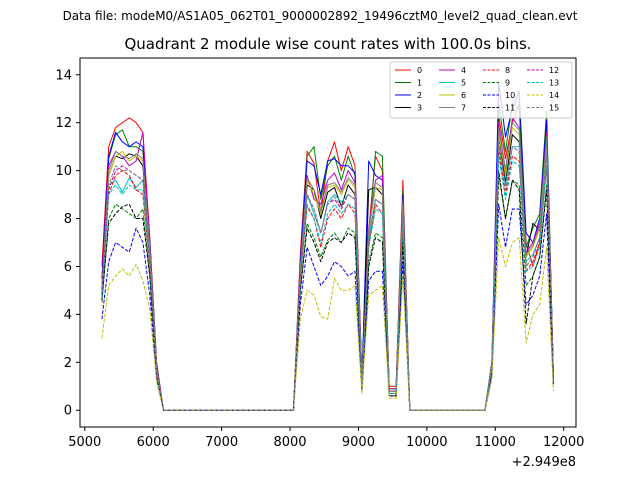 The image size is (640, 480). I want to click on legend-label-12: 12, so click(554, 70).